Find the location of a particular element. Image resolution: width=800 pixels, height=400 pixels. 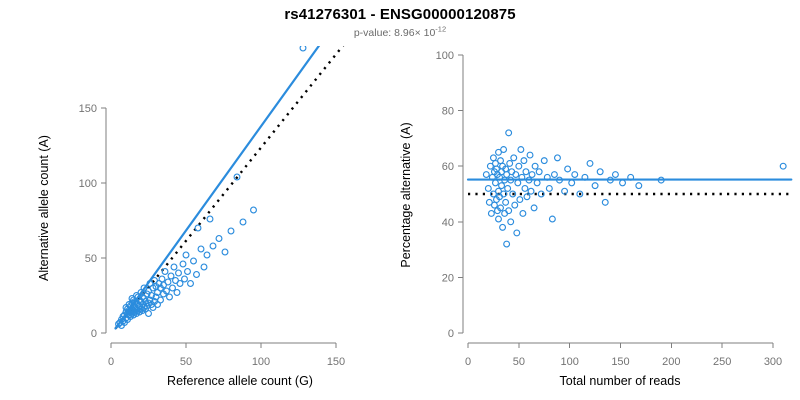

y-tick-label: 60 is located at coordinates (448, 167).